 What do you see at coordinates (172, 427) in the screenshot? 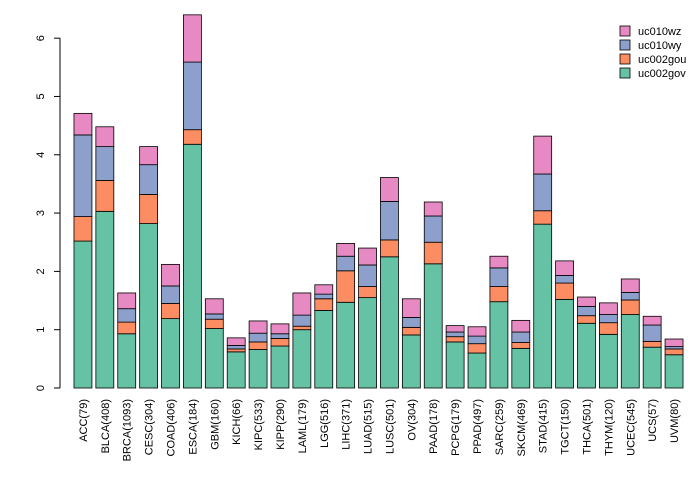
I see `x-tick-label: COAD(406)` at bounding box center [172, 427].